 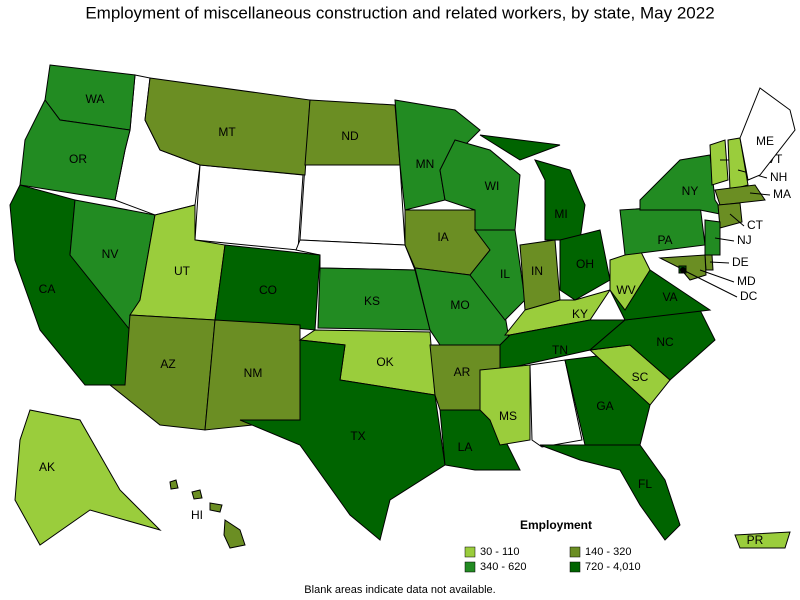 What do you see at coordinates (608, 552) in the screenshot?
I see `legend-label: 140 - 320` at bounding box center [608, 552].